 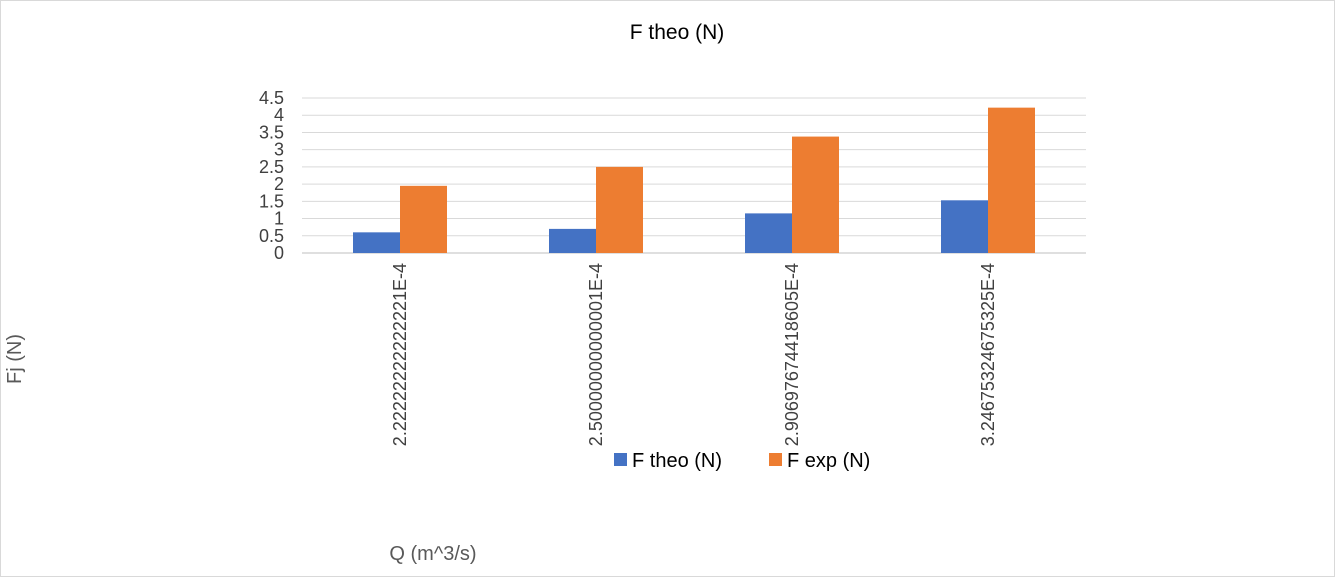 I want to click on legend-label: F theo (N), so click(x=677, y=461).